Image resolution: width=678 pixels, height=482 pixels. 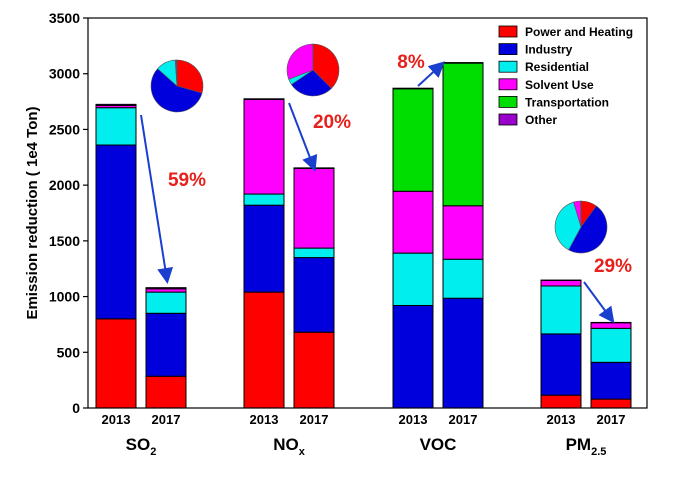 I want to click on change-percent-label: 8%, so click(x=411, y=62).